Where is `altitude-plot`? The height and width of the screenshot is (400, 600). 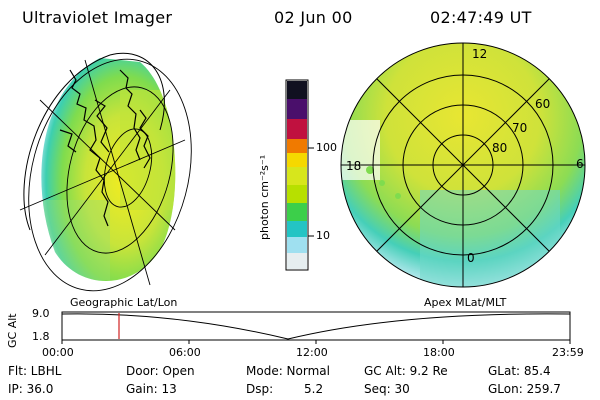 altitude-plot is located at coordinates (316, 327).